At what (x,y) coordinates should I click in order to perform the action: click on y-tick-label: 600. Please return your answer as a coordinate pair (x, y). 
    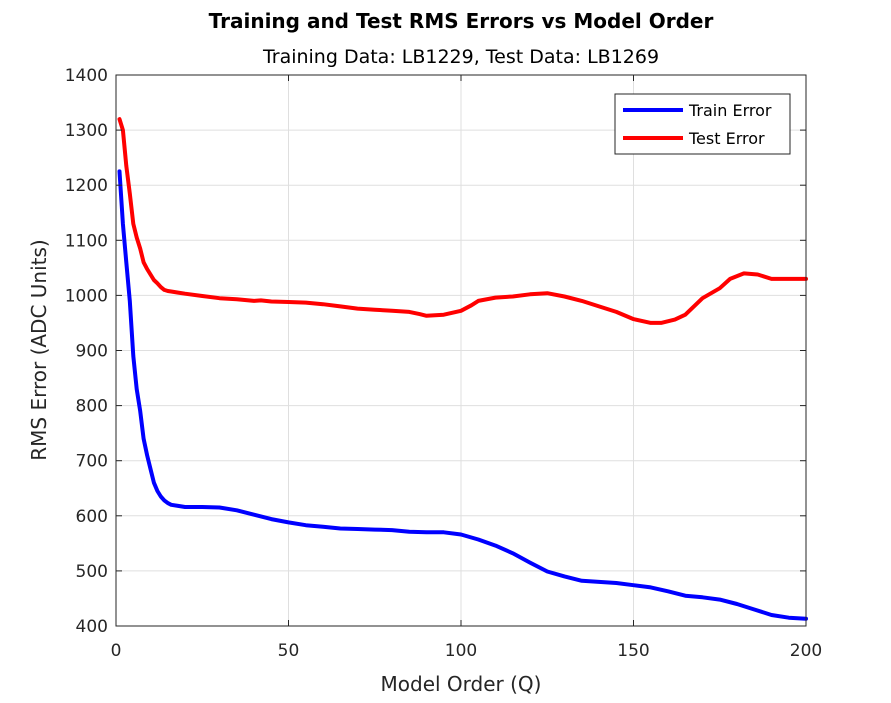
    Looking at the image, I should click on (92, 517).